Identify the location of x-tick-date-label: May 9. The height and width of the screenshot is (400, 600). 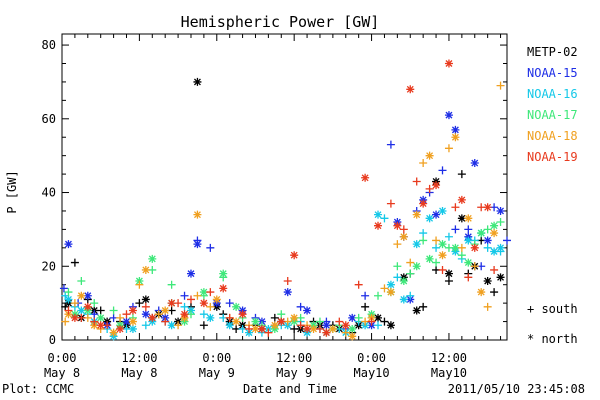
(294, 373).